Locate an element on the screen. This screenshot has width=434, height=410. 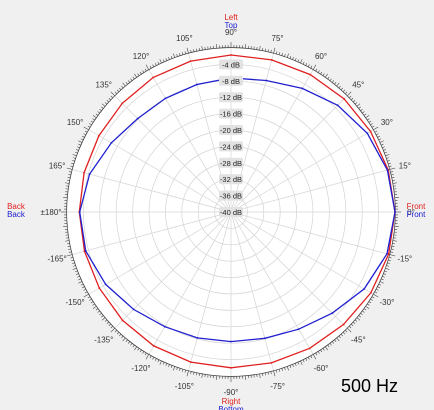
ring-label-text: -20 dB is located at coordinates (231, 130).